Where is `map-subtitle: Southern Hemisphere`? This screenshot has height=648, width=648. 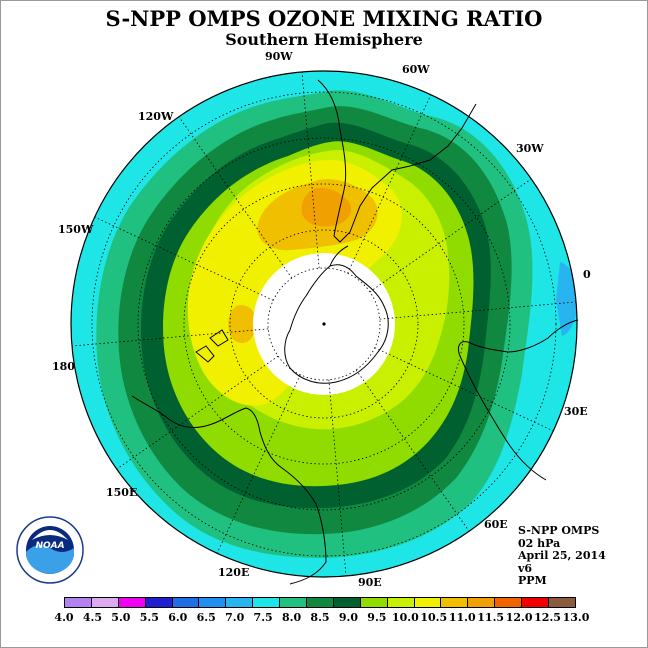
map-subtitle: Southern Hemisphere is located at coordinates (324, 39).